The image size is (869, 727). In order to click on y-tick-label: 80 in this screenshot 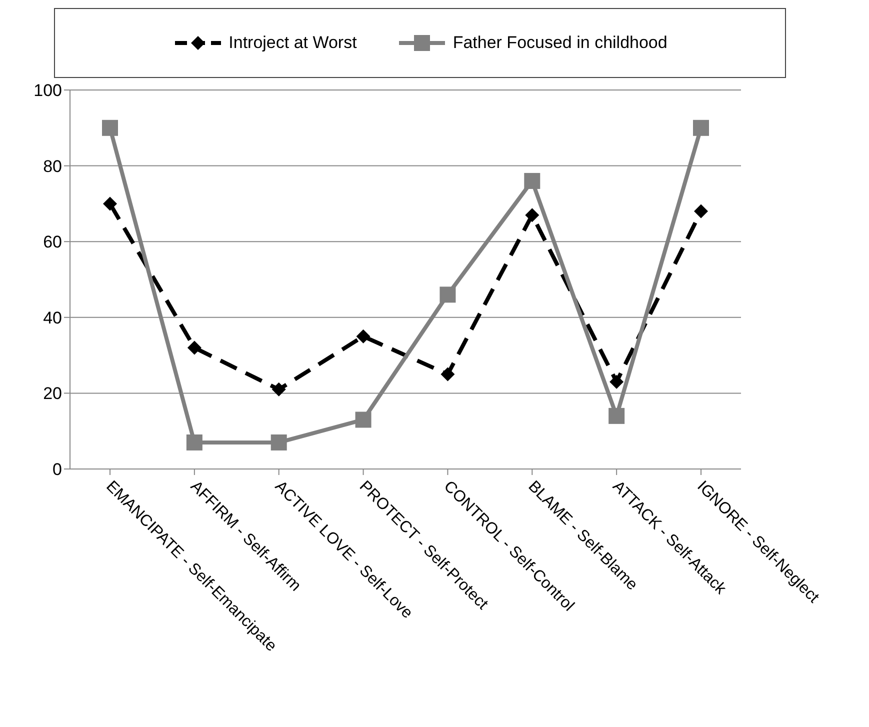, I will do `click(52, 166)`.